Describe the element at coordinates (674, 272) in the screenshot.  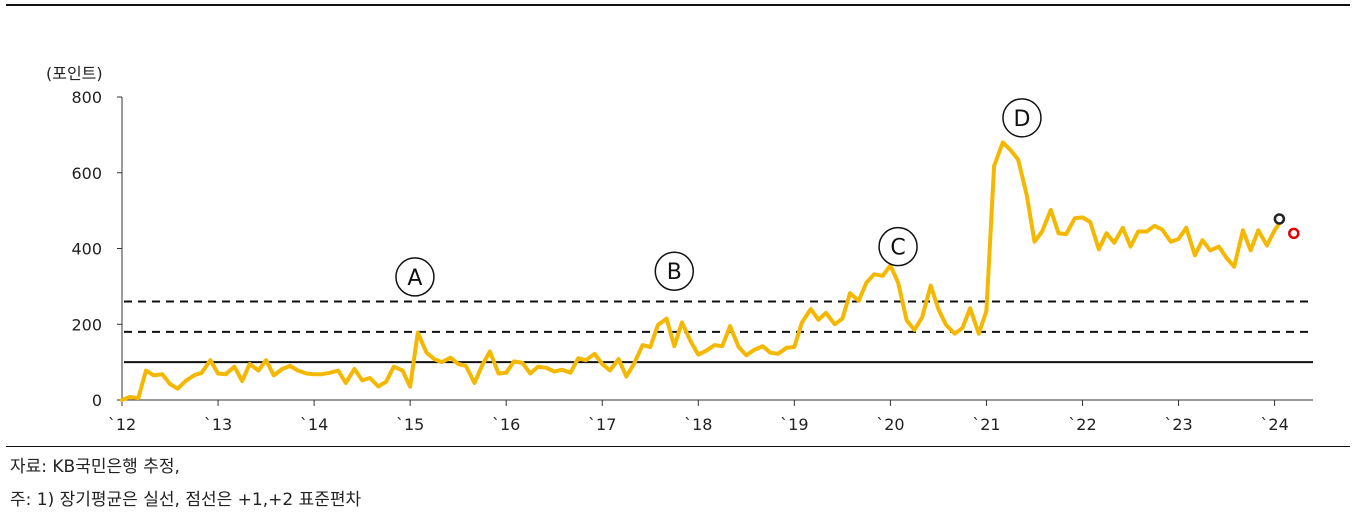
I see `annotation-label: B` at that location.